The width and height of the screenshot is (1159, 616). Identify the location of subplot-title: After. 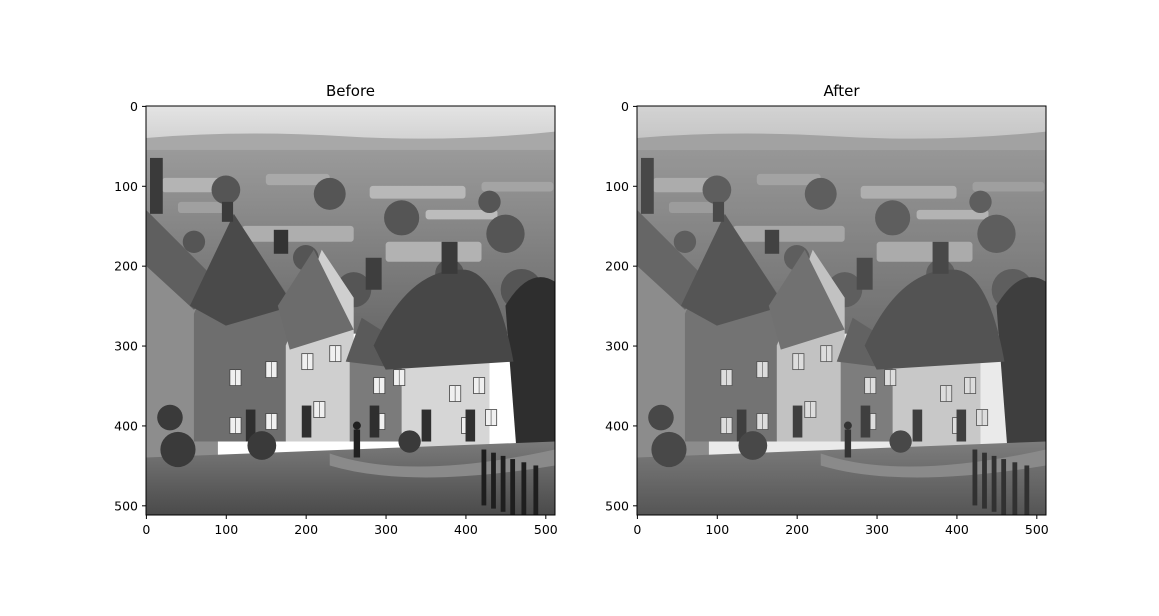
(841, 91).